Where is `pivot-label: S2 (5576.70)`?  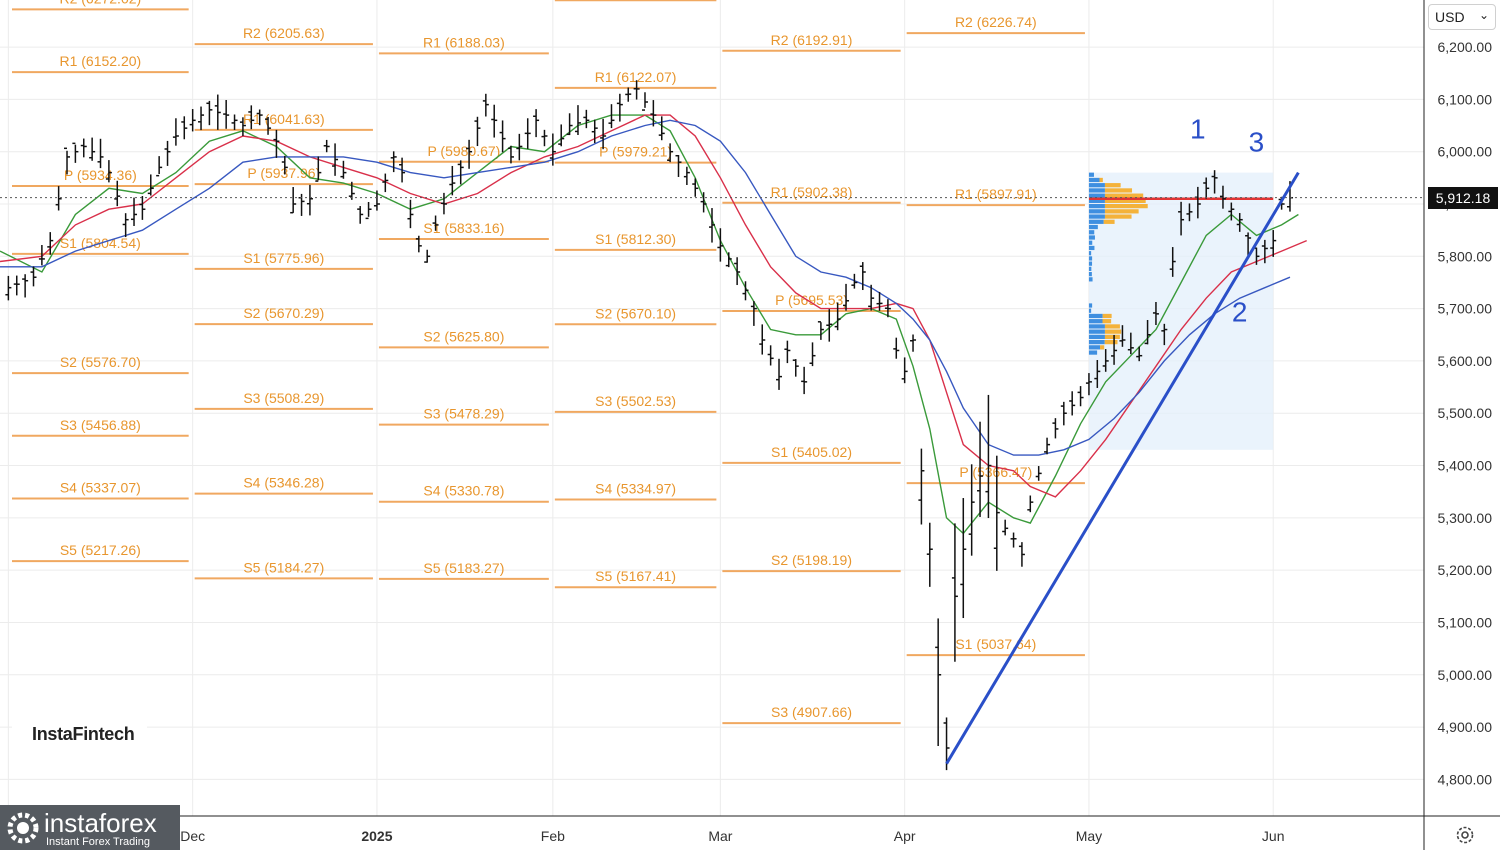
pivot-label: S2 (5576.70) is located at coordinates (100, 362).